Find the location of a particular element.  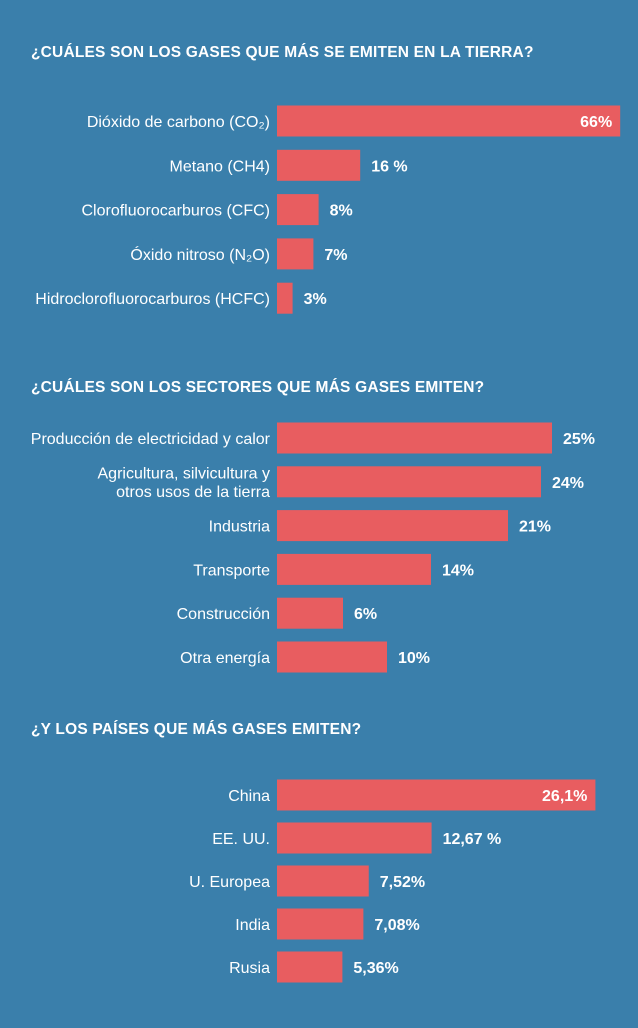

gas-category-label: Metano (CH4) is located at coordinates (220, 166).